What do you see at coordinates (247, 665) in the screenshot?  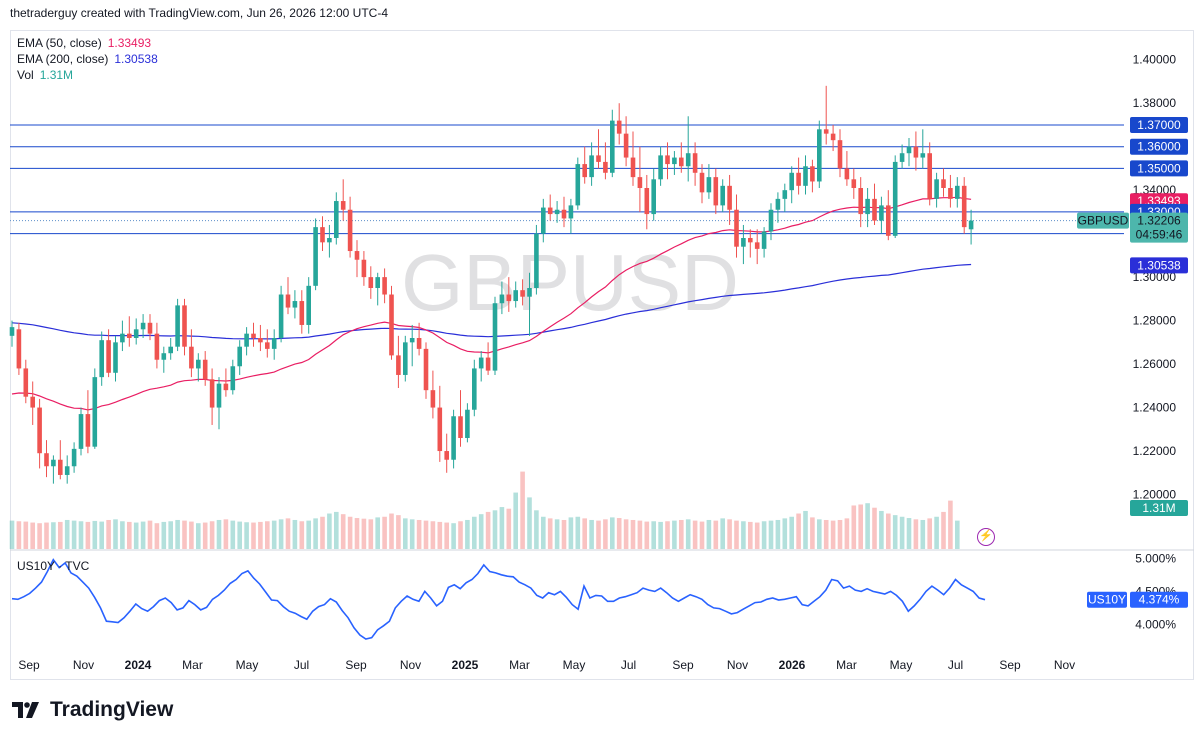 I see `x-tick-label: May` at bounding box center [247, 665].